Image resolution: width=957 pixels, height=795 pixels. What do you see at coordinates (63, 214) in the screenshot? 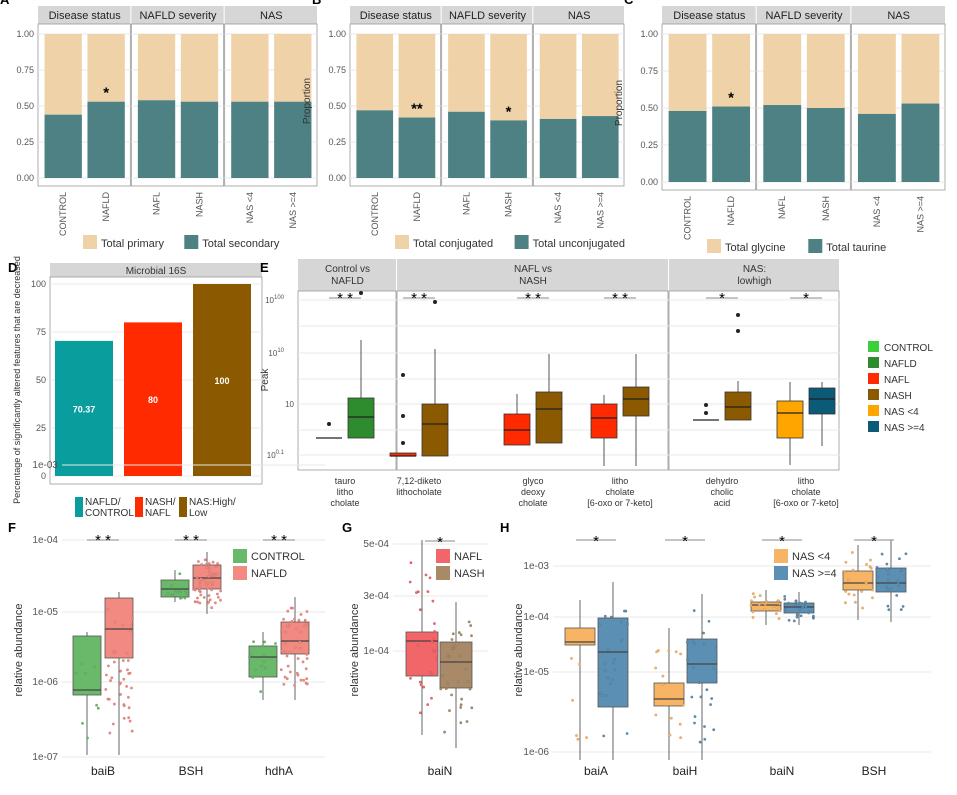
I see `x-tick-label: CONTROL` at bounding box center [63, 214].